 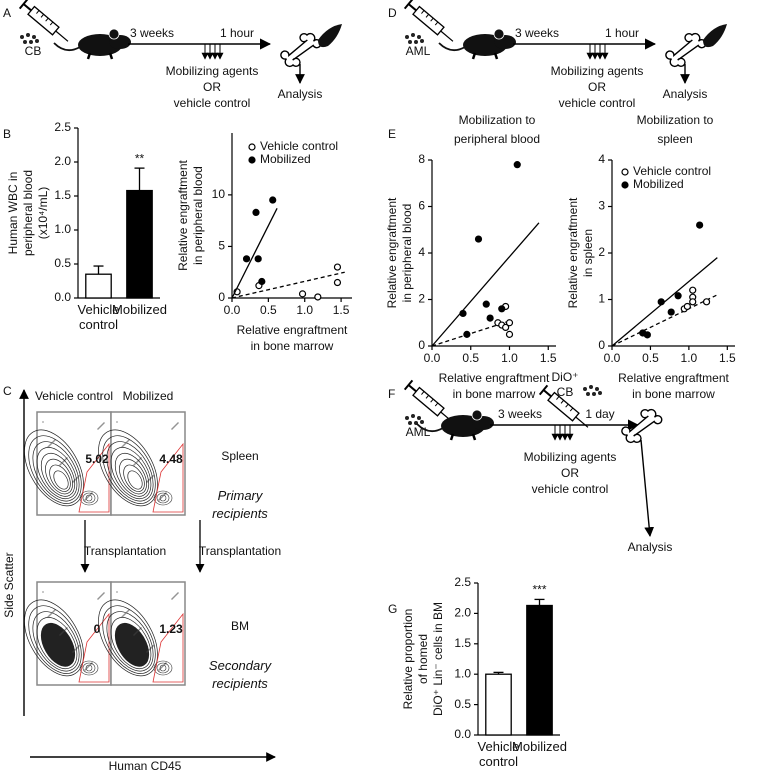 I want to click on x-tick-label: 0.0, so click(x=232, y=310).